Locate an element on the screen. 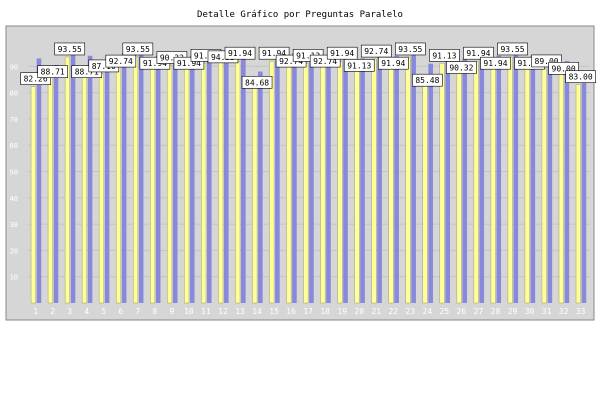 Image resolution: width=600 pixels, height=400 pixels. x-tick-label: 6 is located at coordinates (120, 311).